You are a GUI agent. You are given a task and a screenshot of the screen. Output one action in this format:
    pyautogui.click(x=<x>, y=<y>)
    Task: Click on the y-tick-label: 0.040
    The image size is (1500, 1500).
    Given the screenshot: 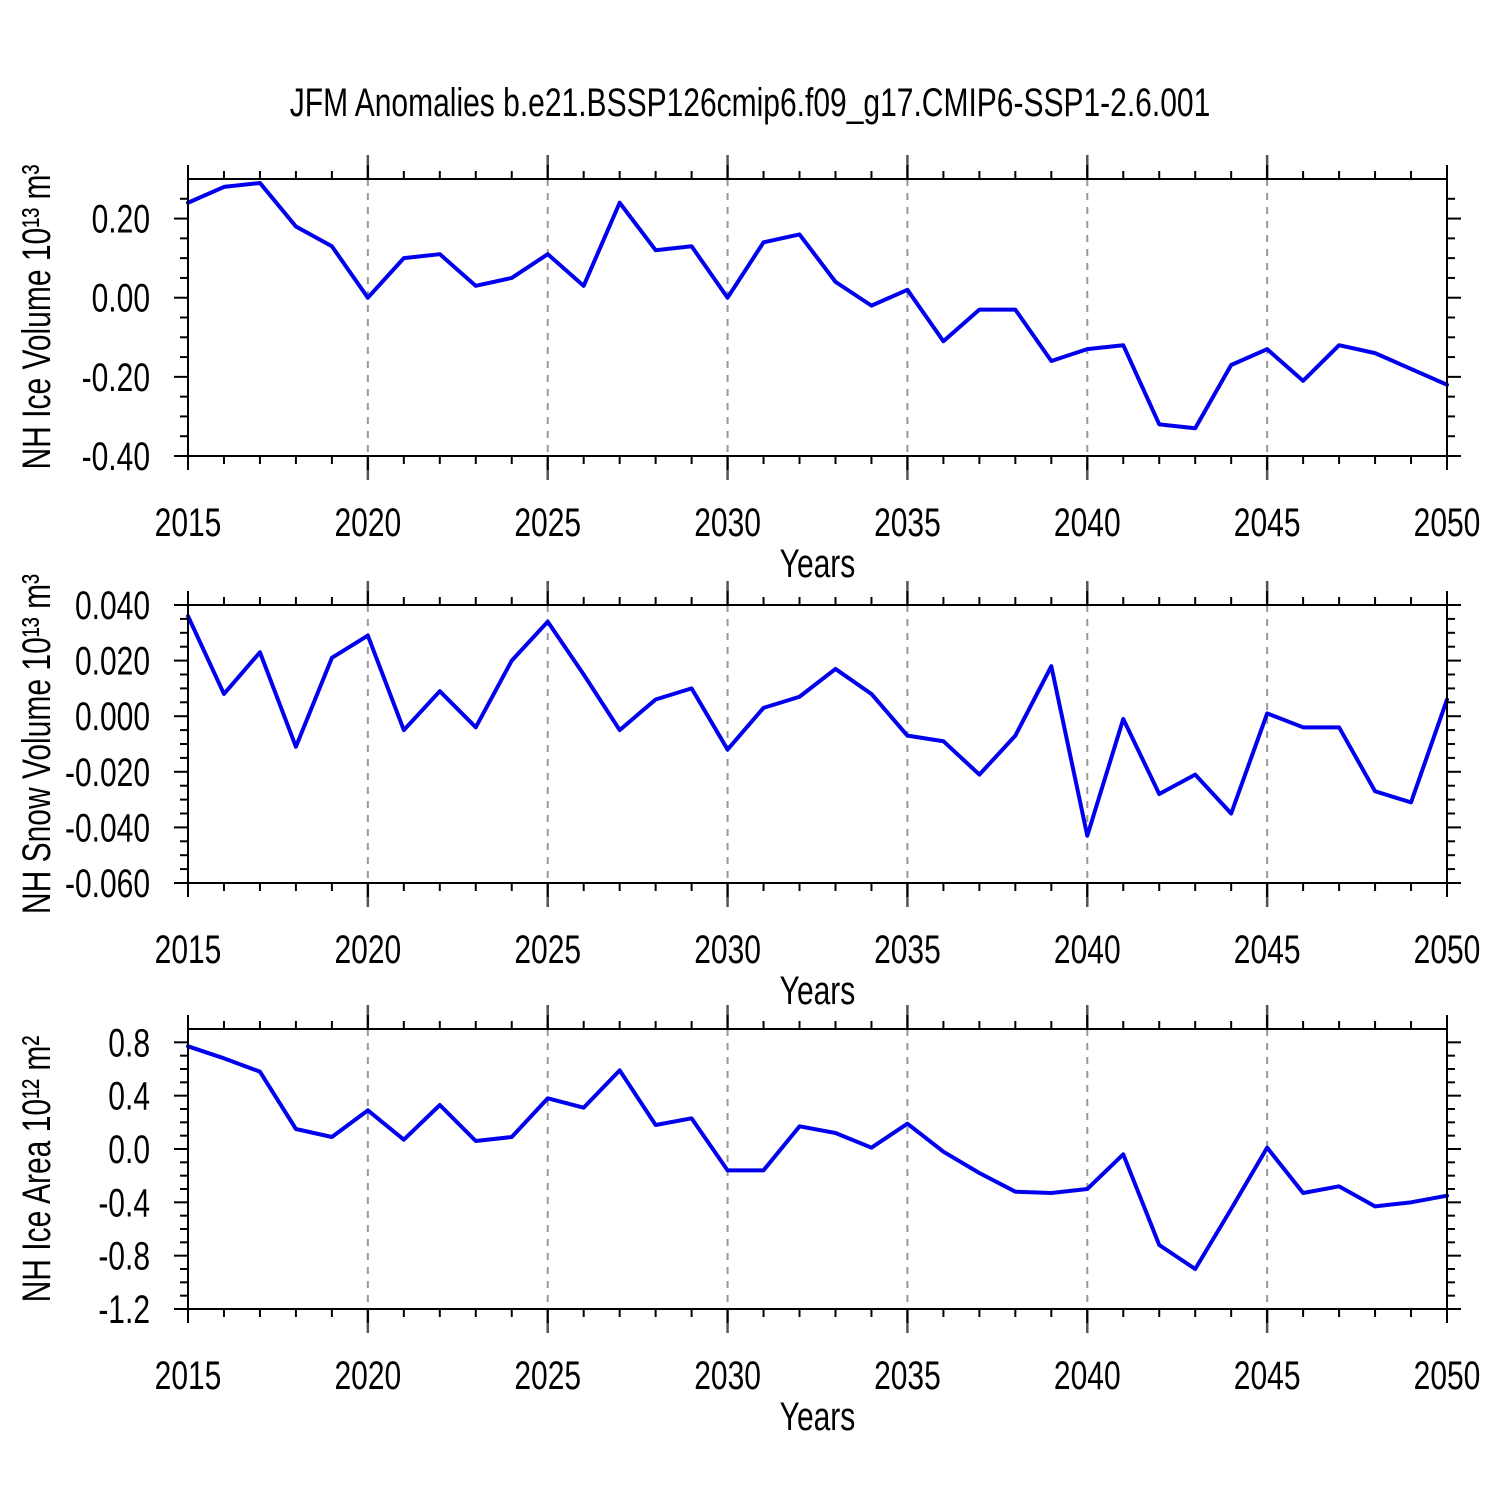 What is the action you would take?
    pyautogui.click(x=112, y=606)
    